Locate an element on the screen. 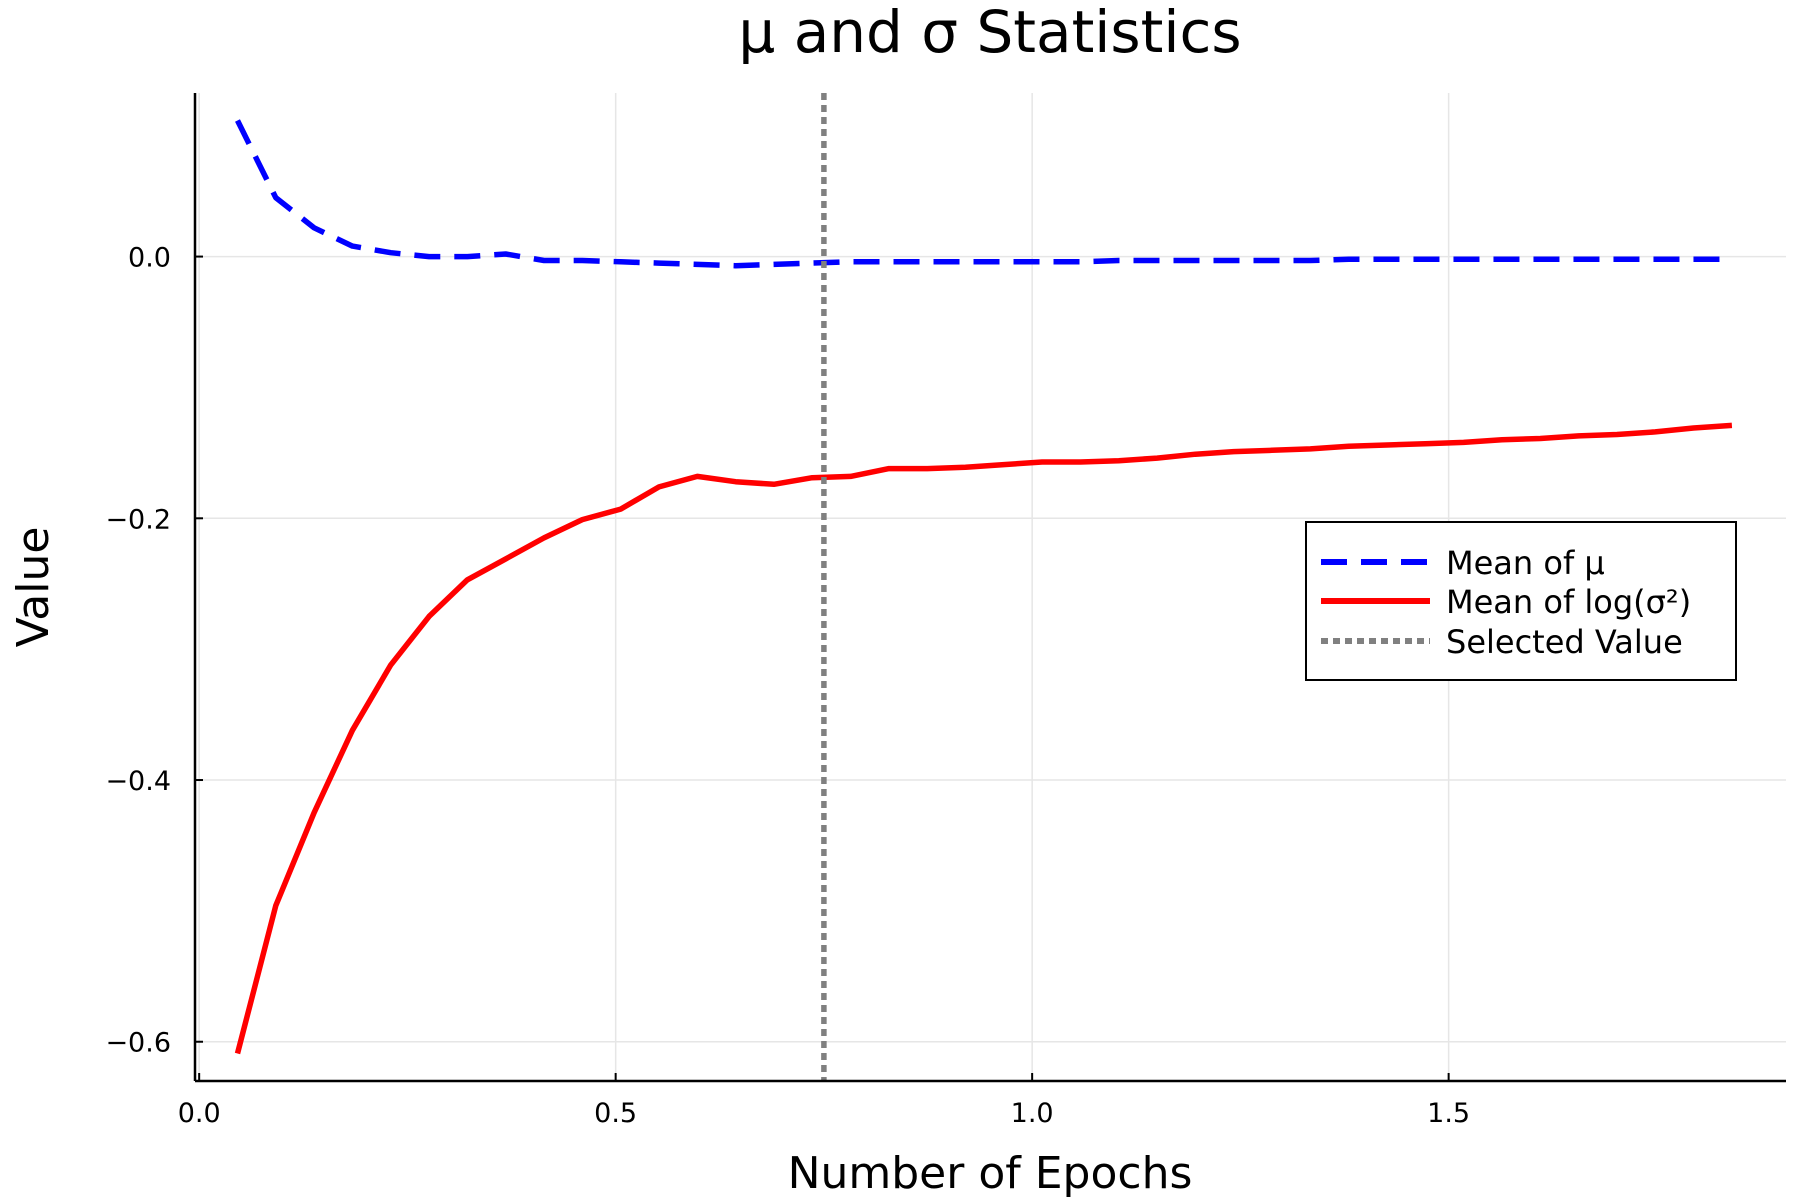 The height and width of the screenshot is (1200, 1800). legend: Mean of μ Mean of log(σ²) Selected Value is located at coordinates (1521, 601).